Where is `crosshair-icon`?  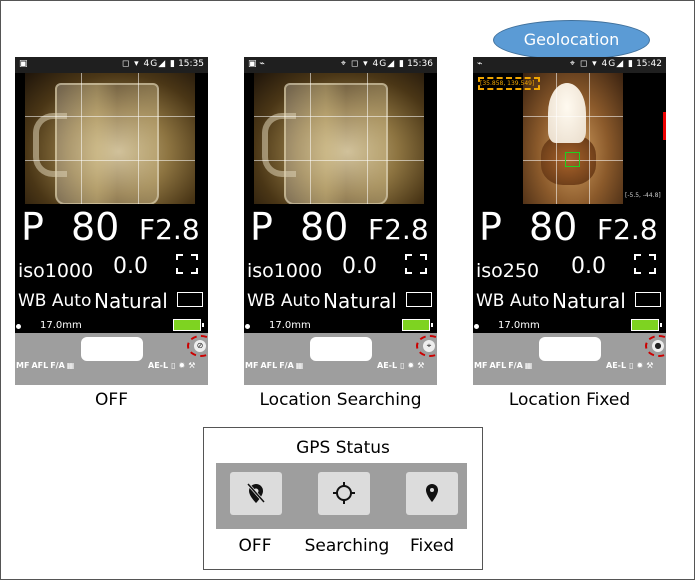 crosshair-icon is located at coordinates (344, 493).